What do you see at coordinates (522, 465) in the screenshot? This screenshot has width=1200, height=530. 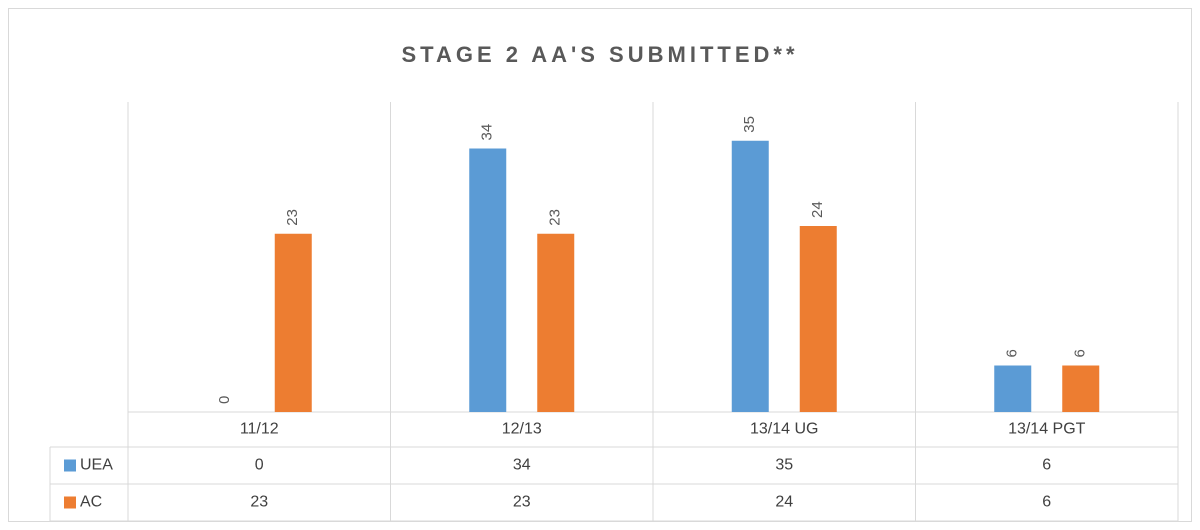 I see `table-cell: 34` at bounding box center [522, 465].